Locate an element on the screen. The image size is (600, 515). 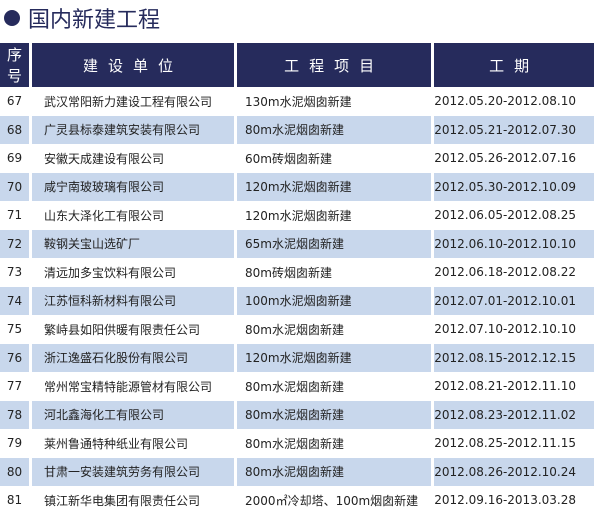
cell-unit: 鞍钢关宝山选矿厂 is located at coordinates (133, 243).